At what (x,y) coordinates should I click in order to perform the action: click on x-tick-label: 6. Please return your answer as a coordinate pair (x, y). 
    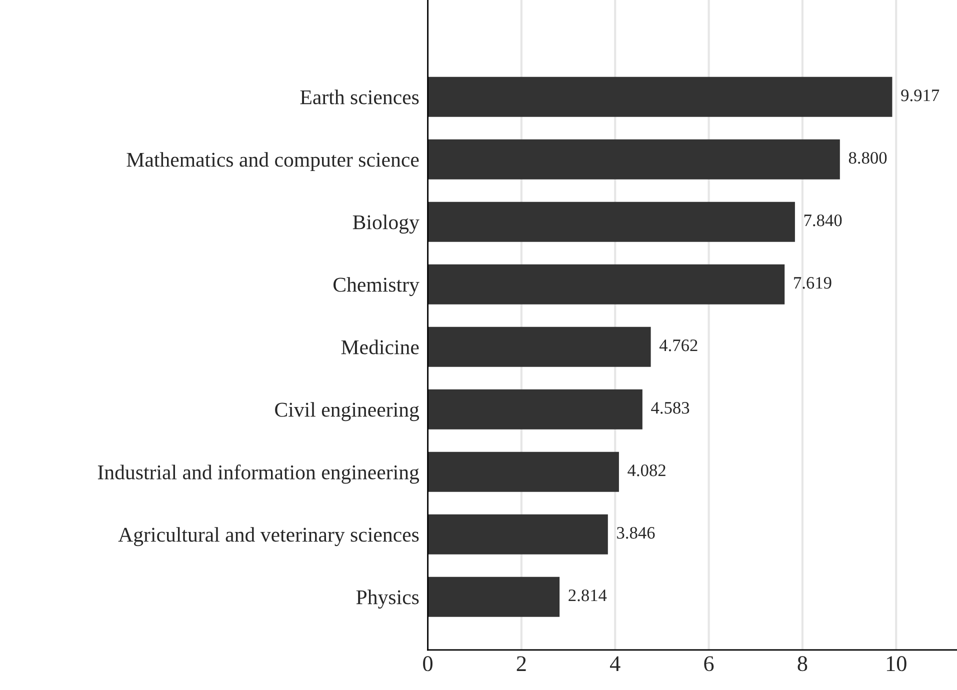
    Looking at the image, I should click on (709, 664).